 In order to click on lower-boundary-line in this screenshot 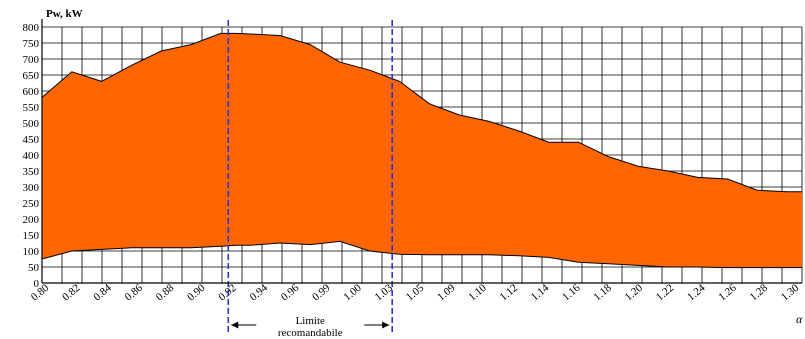, I will do `click(421, 254)`.